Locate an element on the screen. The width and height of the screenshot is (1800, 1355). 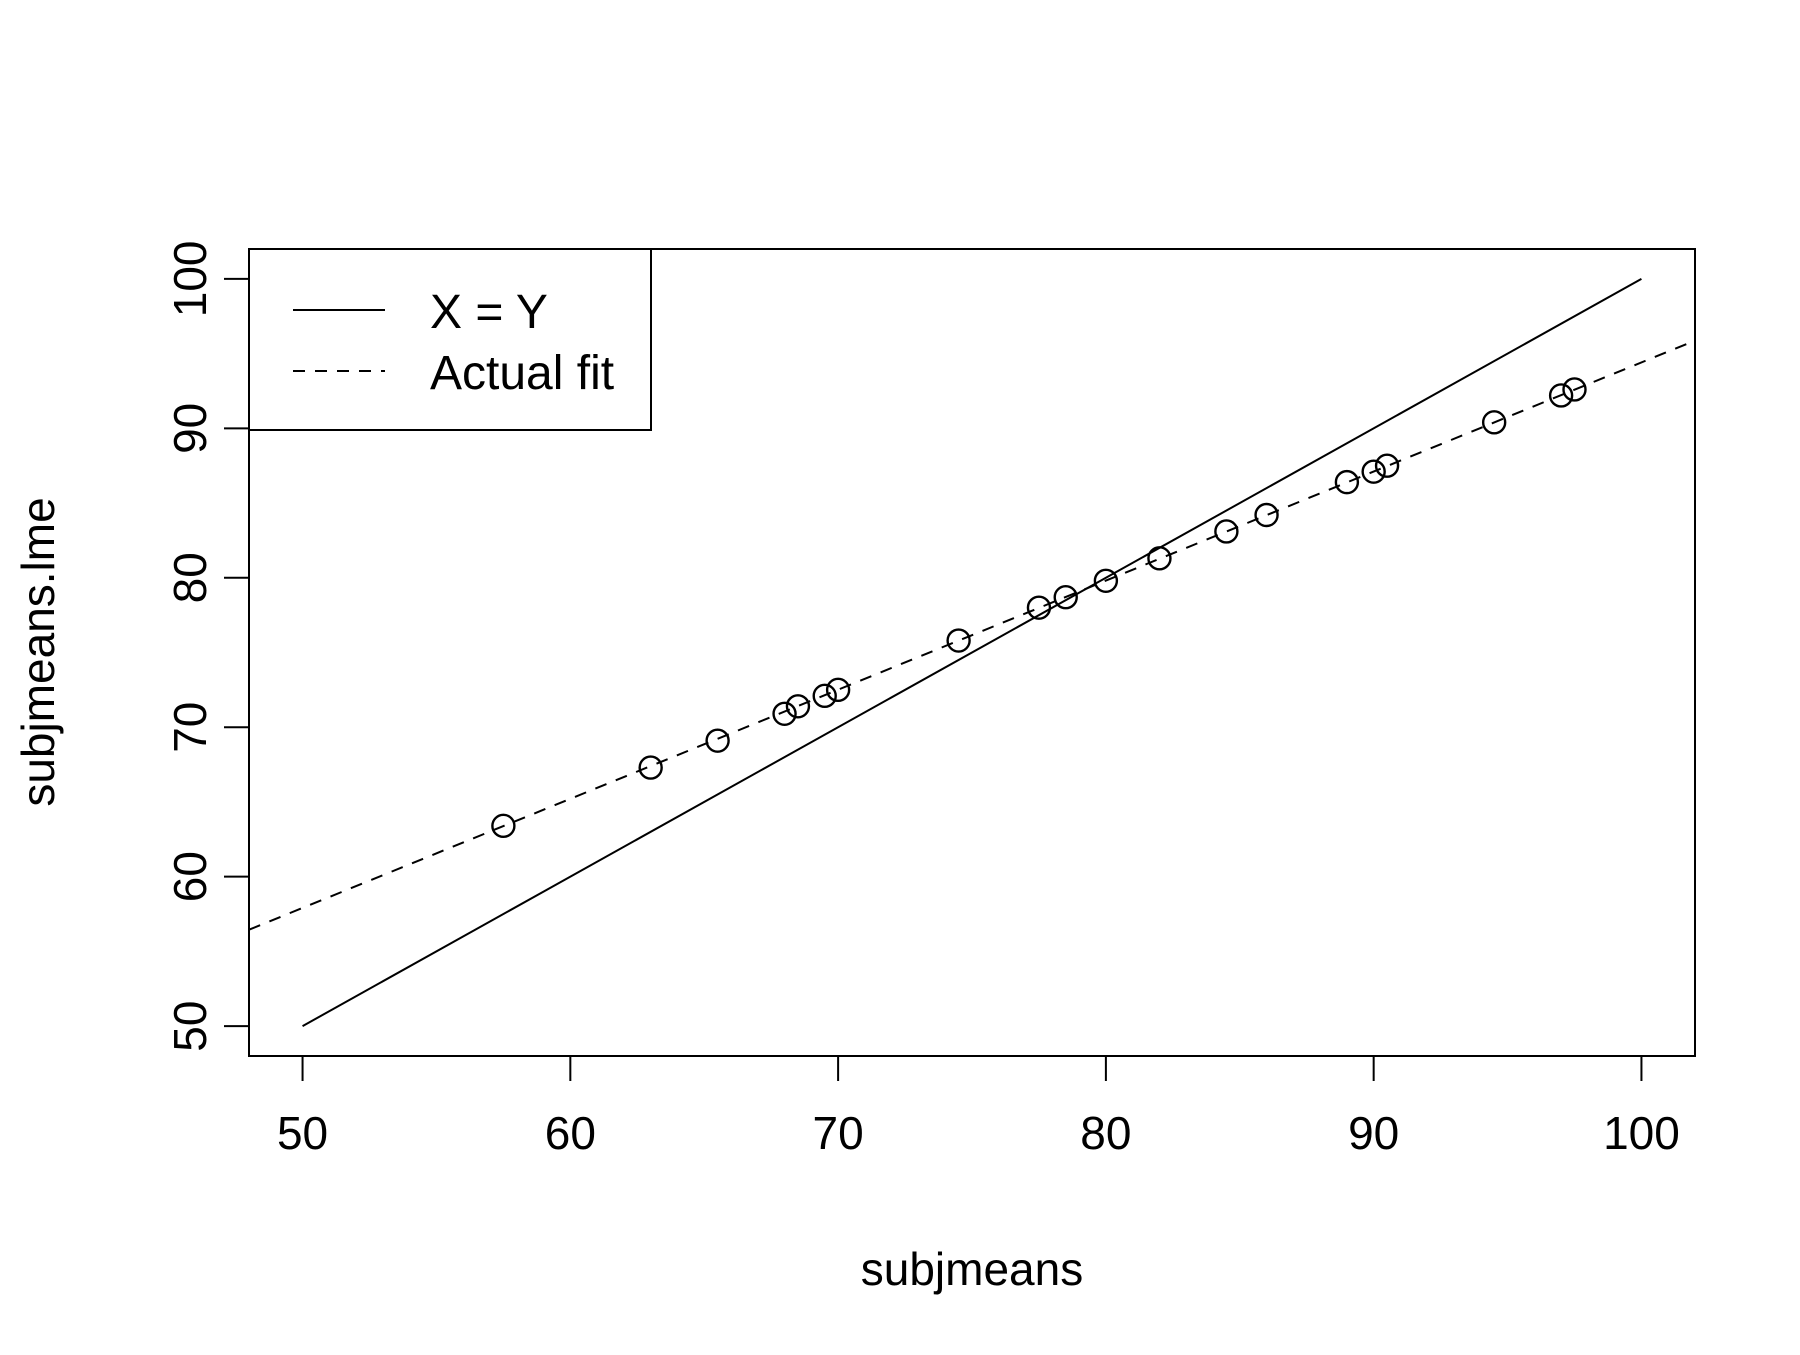
y-tick-label: 50 is located at coordinates (190, 1026).